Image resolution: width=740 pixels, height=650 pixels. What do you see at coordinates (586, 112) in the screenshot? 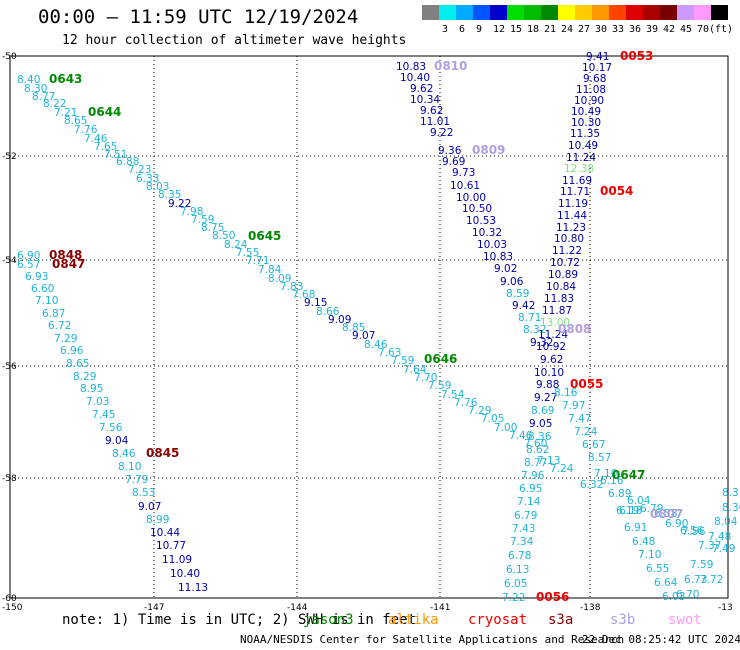
I see `wave-height-label: 10.49` at bounding box center [586, 112].